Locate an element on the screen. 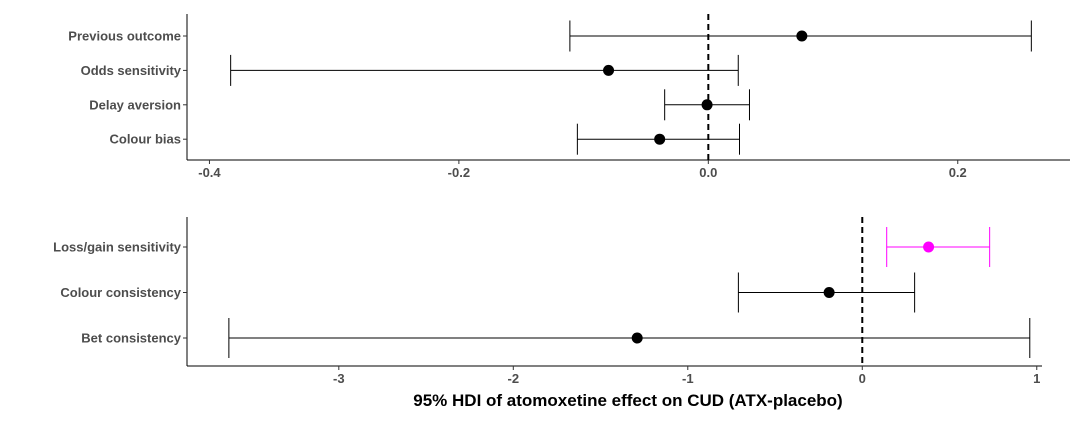 The height and width of the screenshot is (424, 1086). x-tick-label: -0.4 is located at coordinates (209, 172).